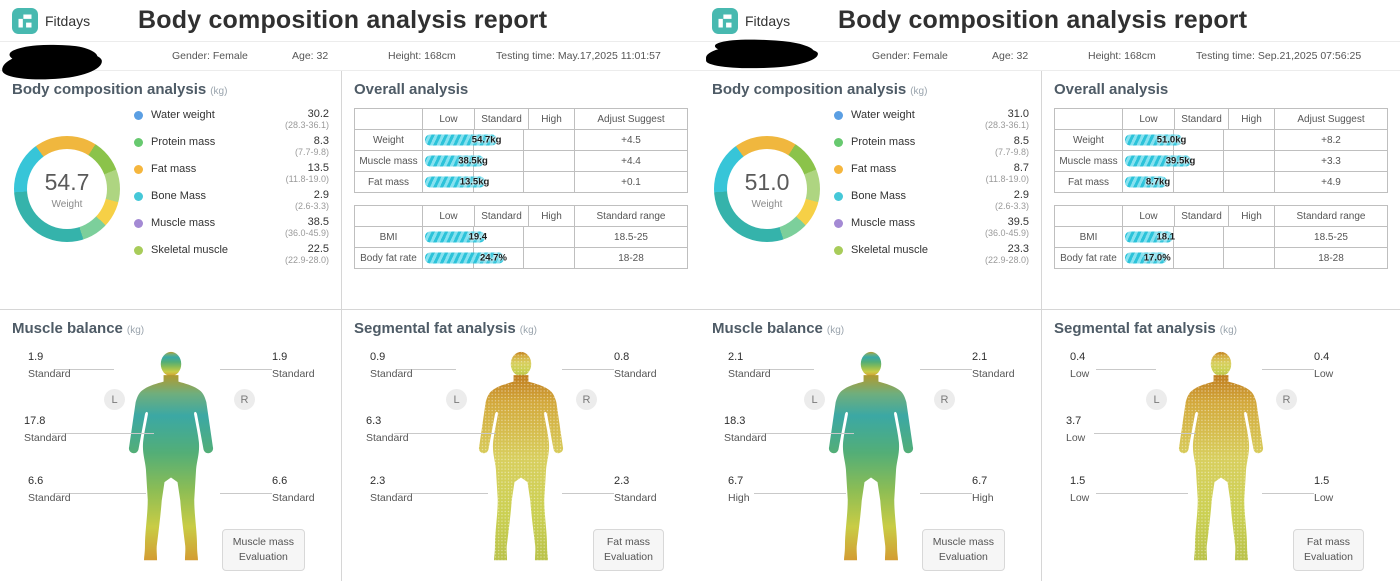 This screenshot has width=1400, height=581. What do you see at coordinates (1088, 119) in the screenshot?
I see `column-header` at bounding box center [1088, 119].